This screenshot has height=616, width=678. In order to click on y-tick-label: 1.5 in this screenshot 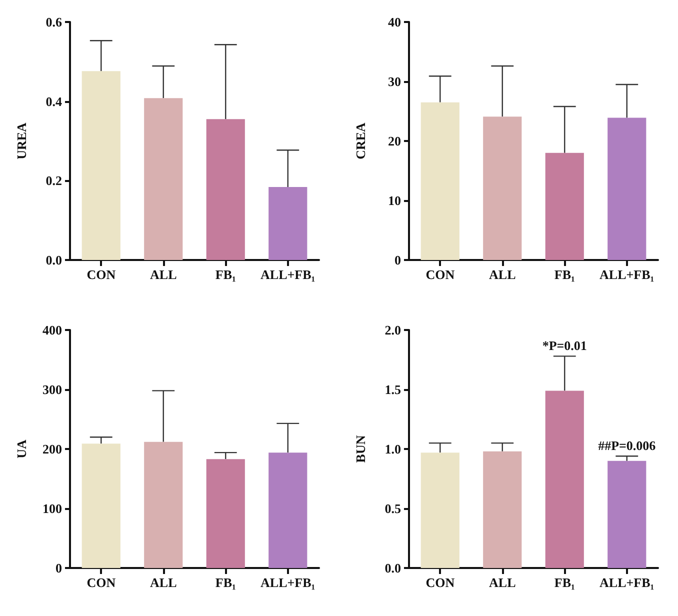, I will do `click(393, 389)`.